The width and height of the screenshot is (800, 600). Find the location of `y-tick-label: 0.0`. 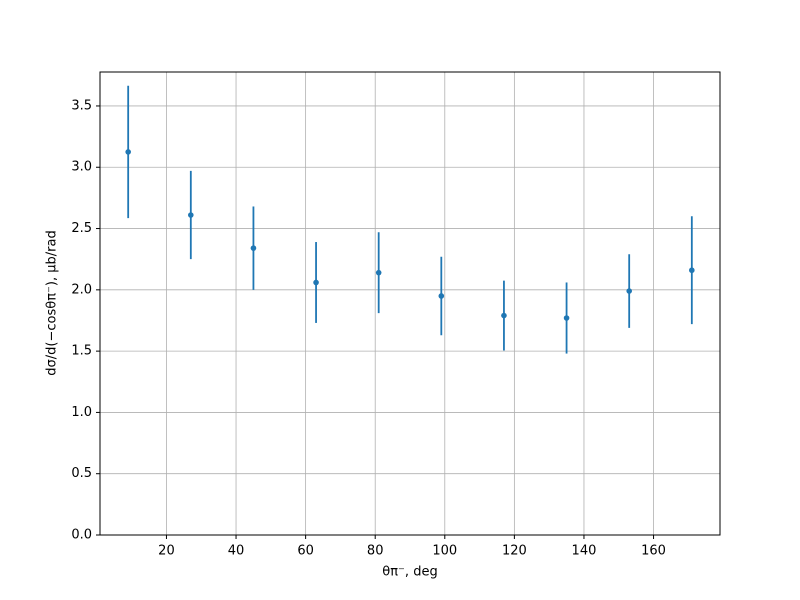

y-tick-label: 0.0 is located at coordinates (81, 535).